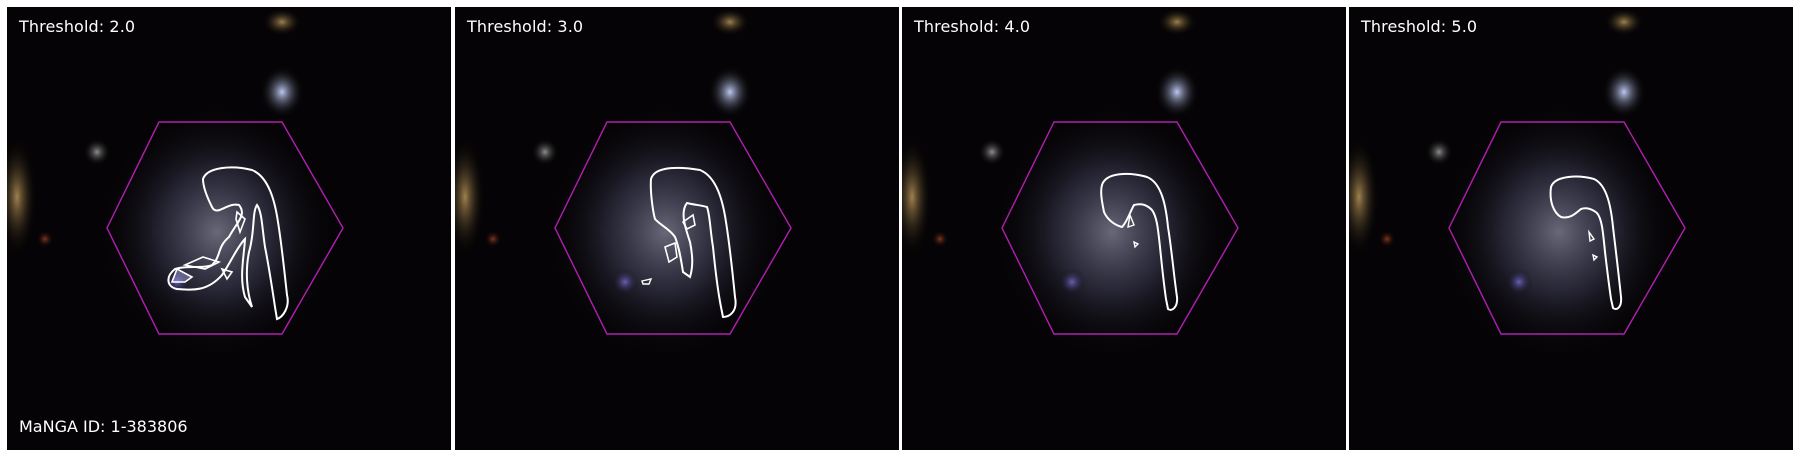 The width and height of the screenshot is (1800, 457). Describe the element at coordinates (1419, 26) in the screenshot. I see `threshold-label: Threshold: 5.0` at that location.